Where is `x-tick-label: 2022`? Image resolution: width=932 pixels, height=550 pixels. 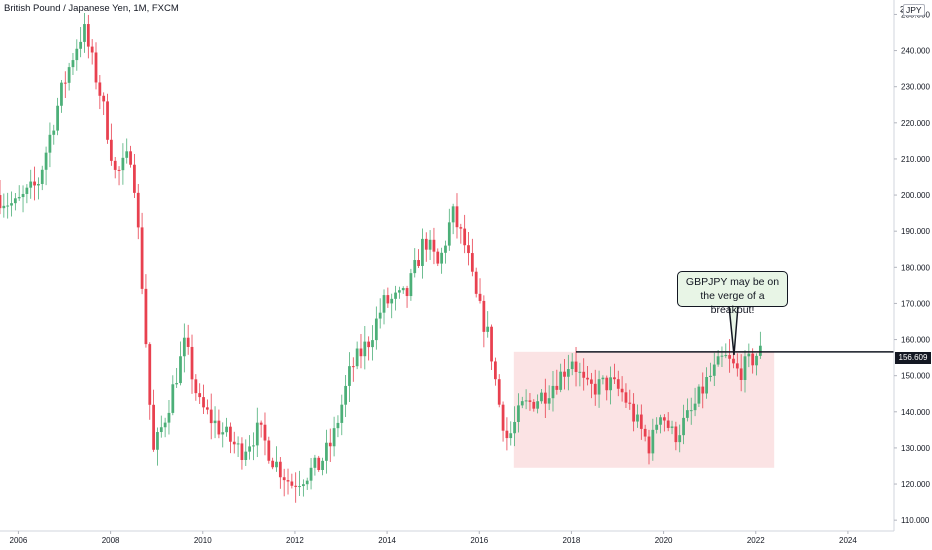
x-tick-label: 2022 is located at coordinates (756, 540).